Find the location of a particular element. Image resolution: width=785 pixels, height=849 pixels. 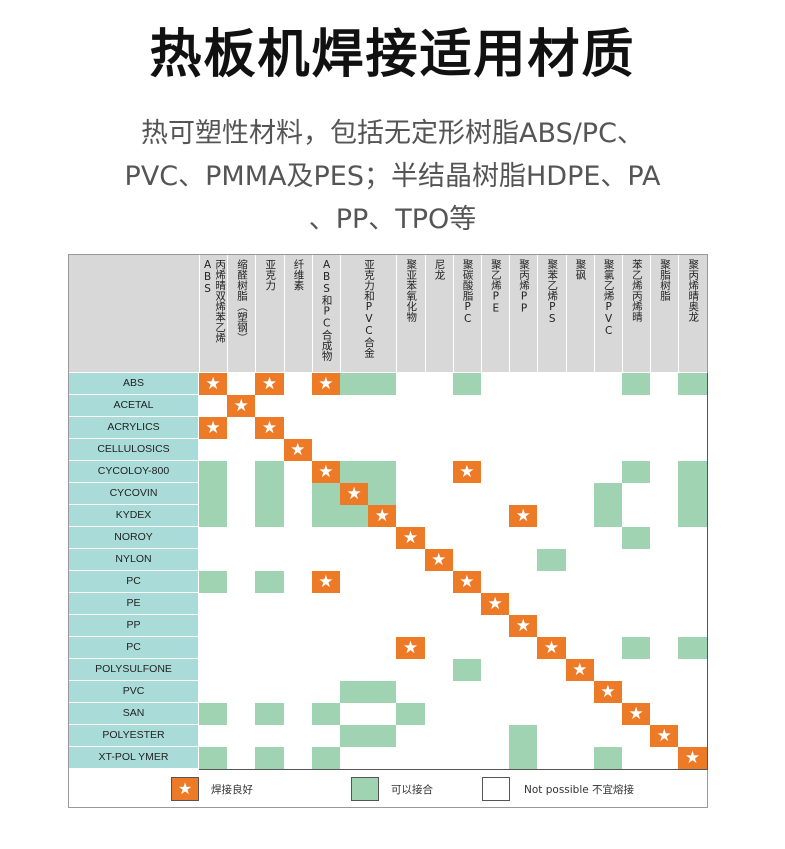

row-label: PC is located at coordinates (133, 648).